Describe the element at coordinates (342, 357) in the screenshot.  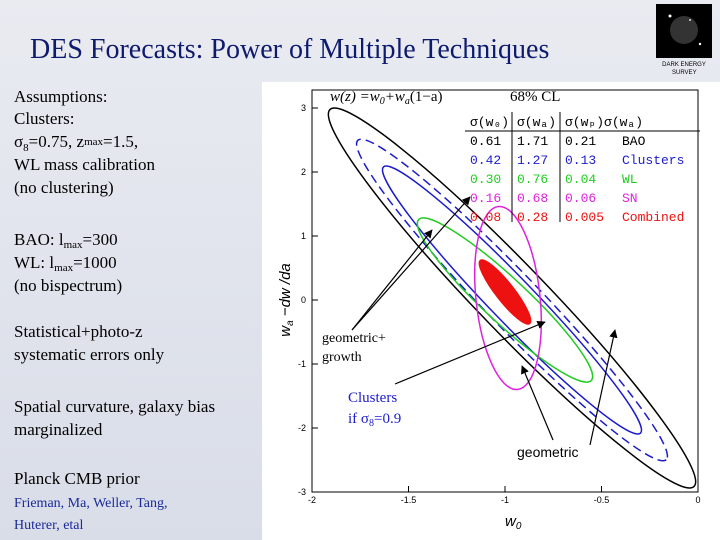
I see `annotation: growth` at that location.